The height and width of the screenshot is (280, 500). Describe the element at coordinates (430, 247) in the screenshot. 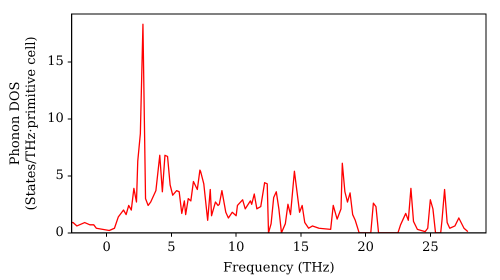

I see `x-tick-label: 25` at that location.